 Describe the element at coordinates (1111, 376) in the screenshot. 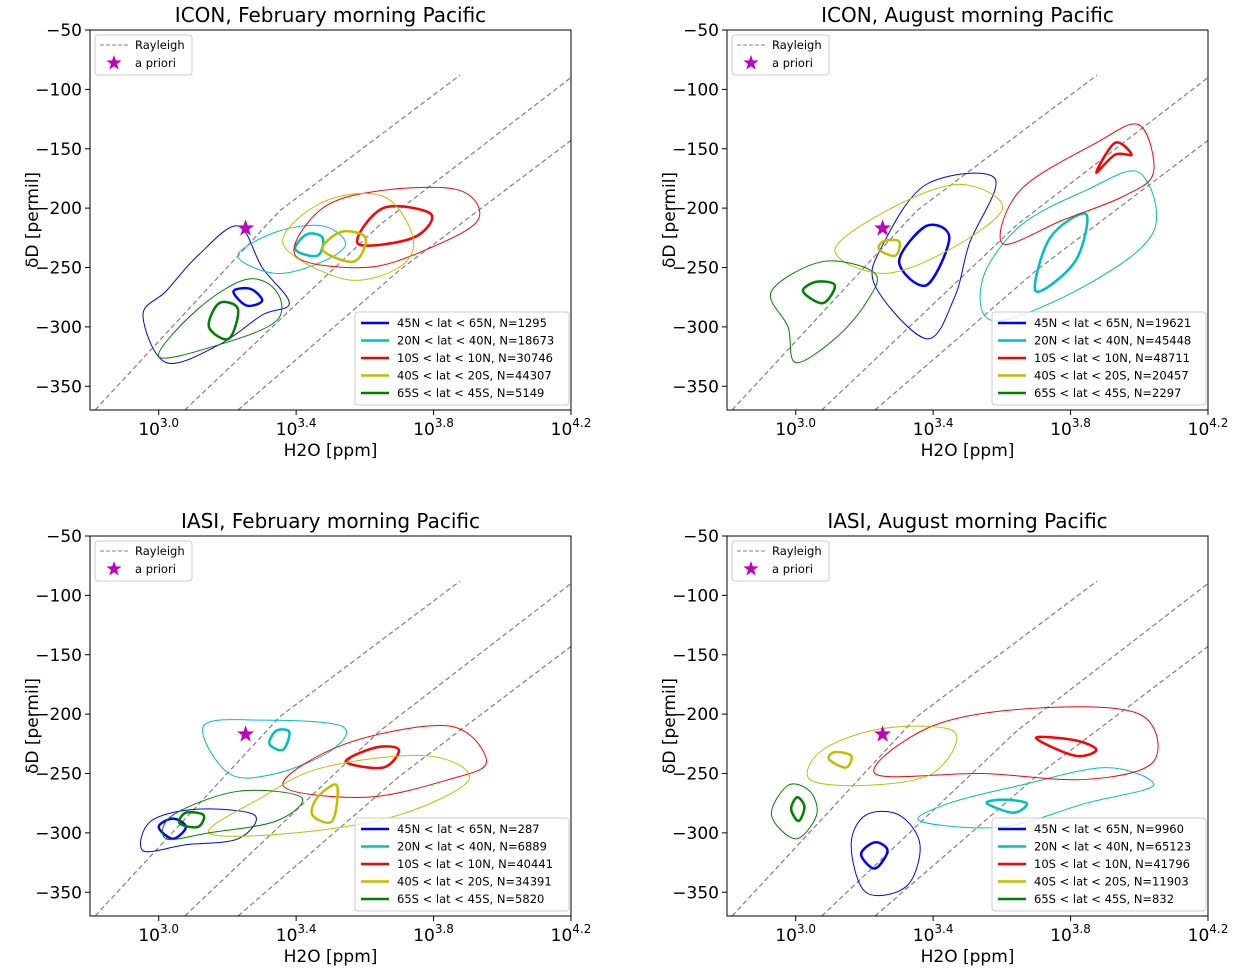

I see `legend-label: 40S < lat < 20S, N=20457` at that location.